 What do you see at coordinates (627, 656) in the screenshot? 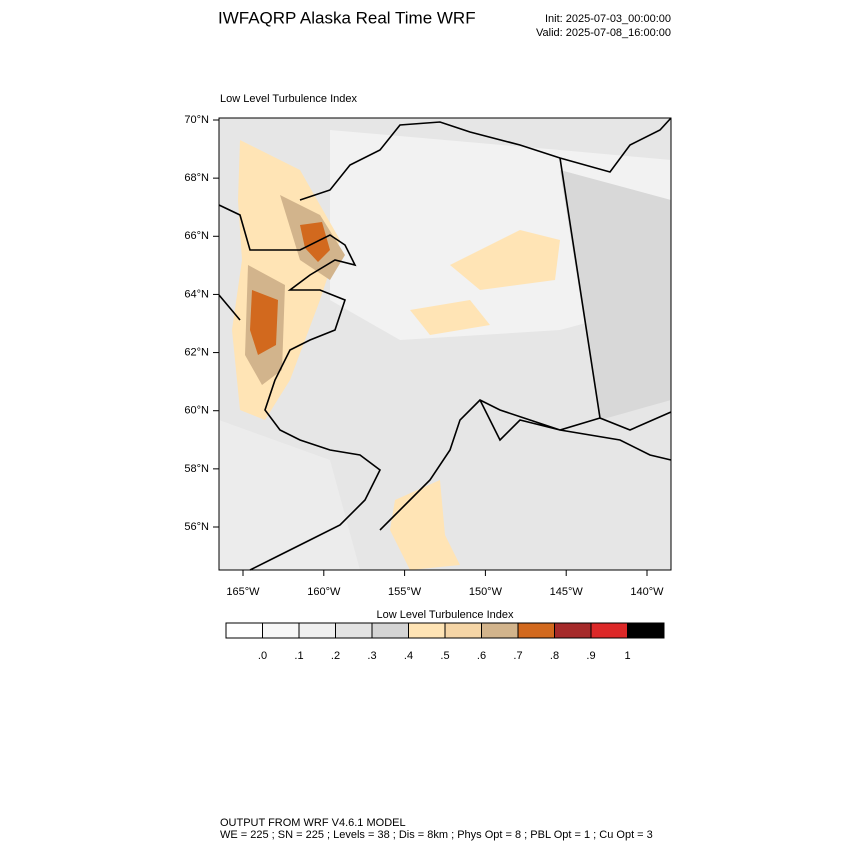
I see `colorbar-label: 1` at bounding box center [627, 656].